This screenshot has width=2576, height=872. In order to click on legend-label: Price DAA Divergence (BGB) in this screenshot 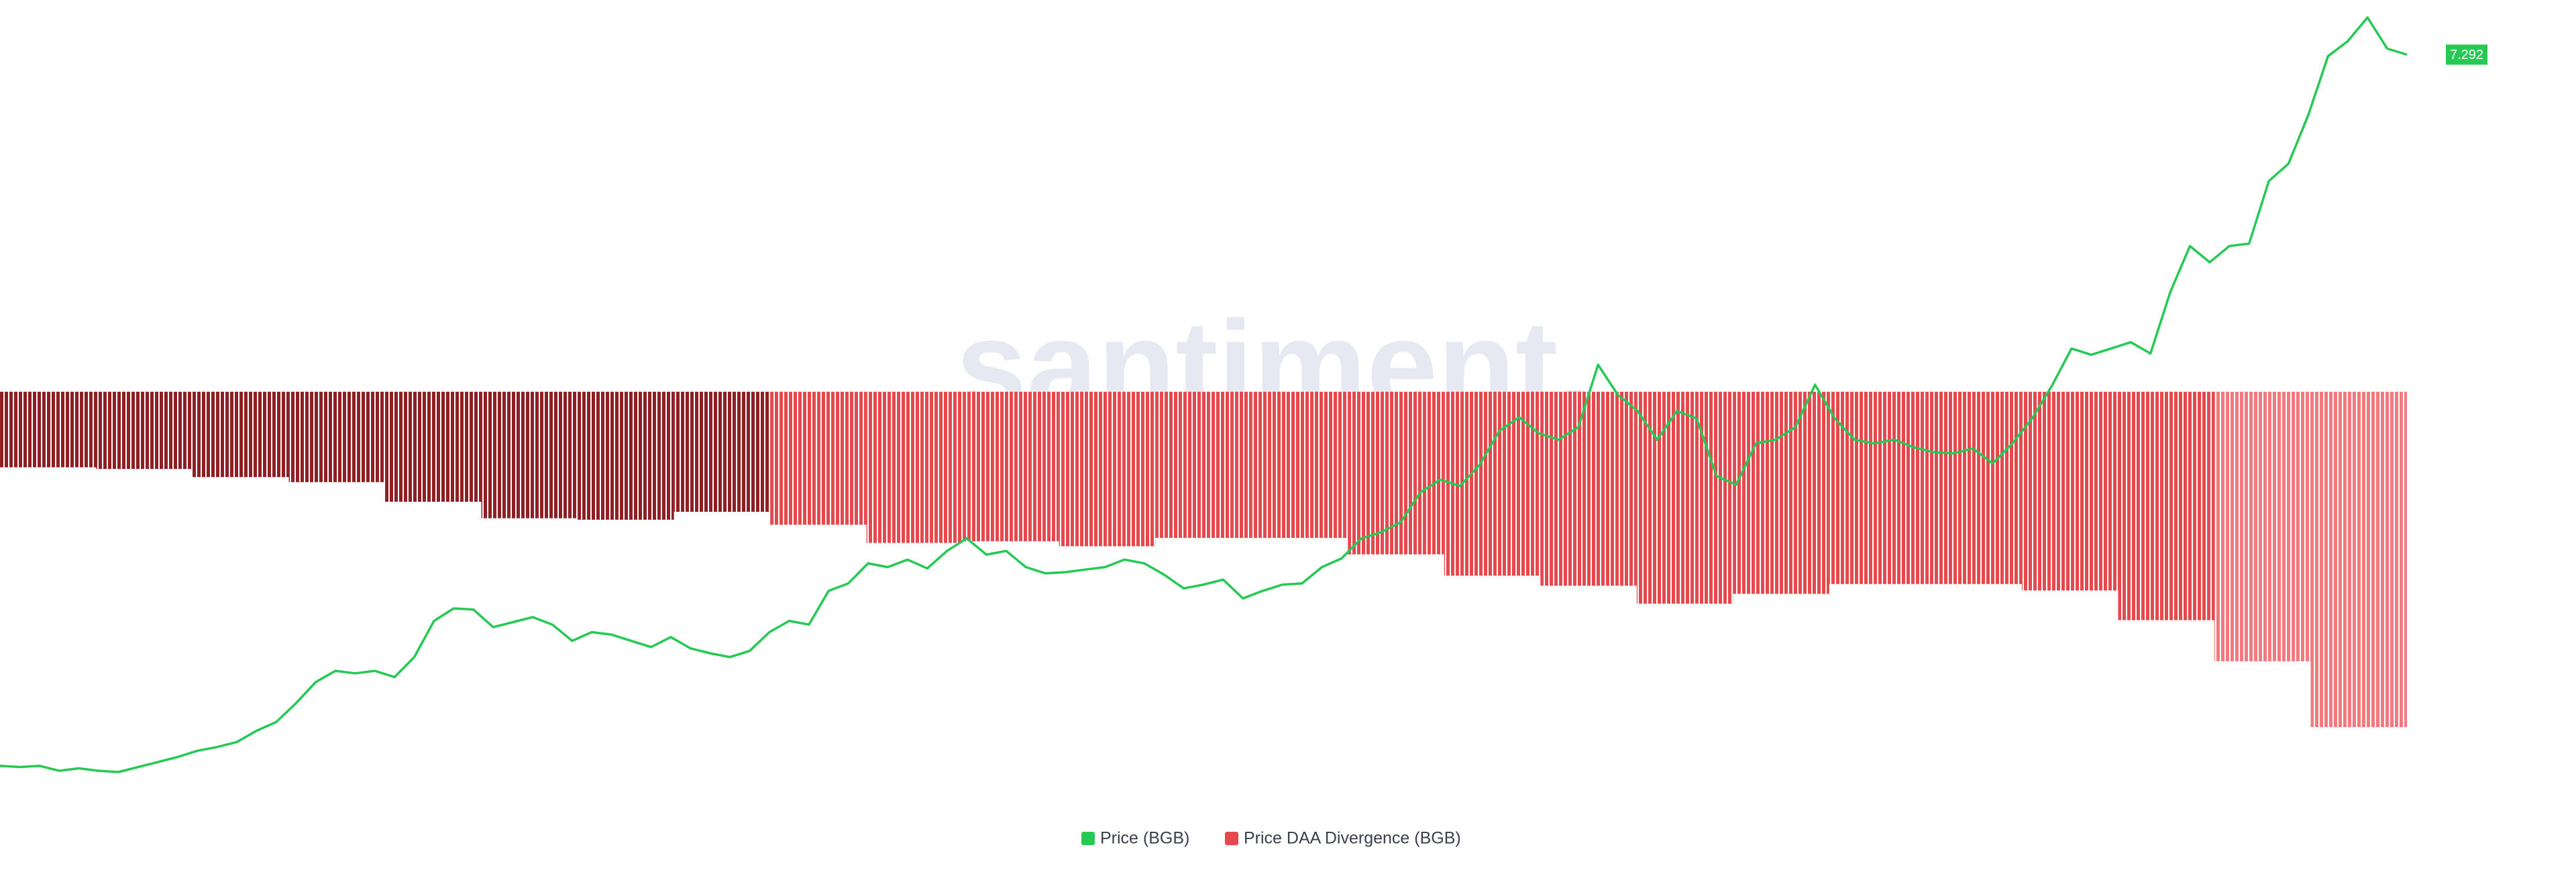, I will do `click(1352, 839)`.